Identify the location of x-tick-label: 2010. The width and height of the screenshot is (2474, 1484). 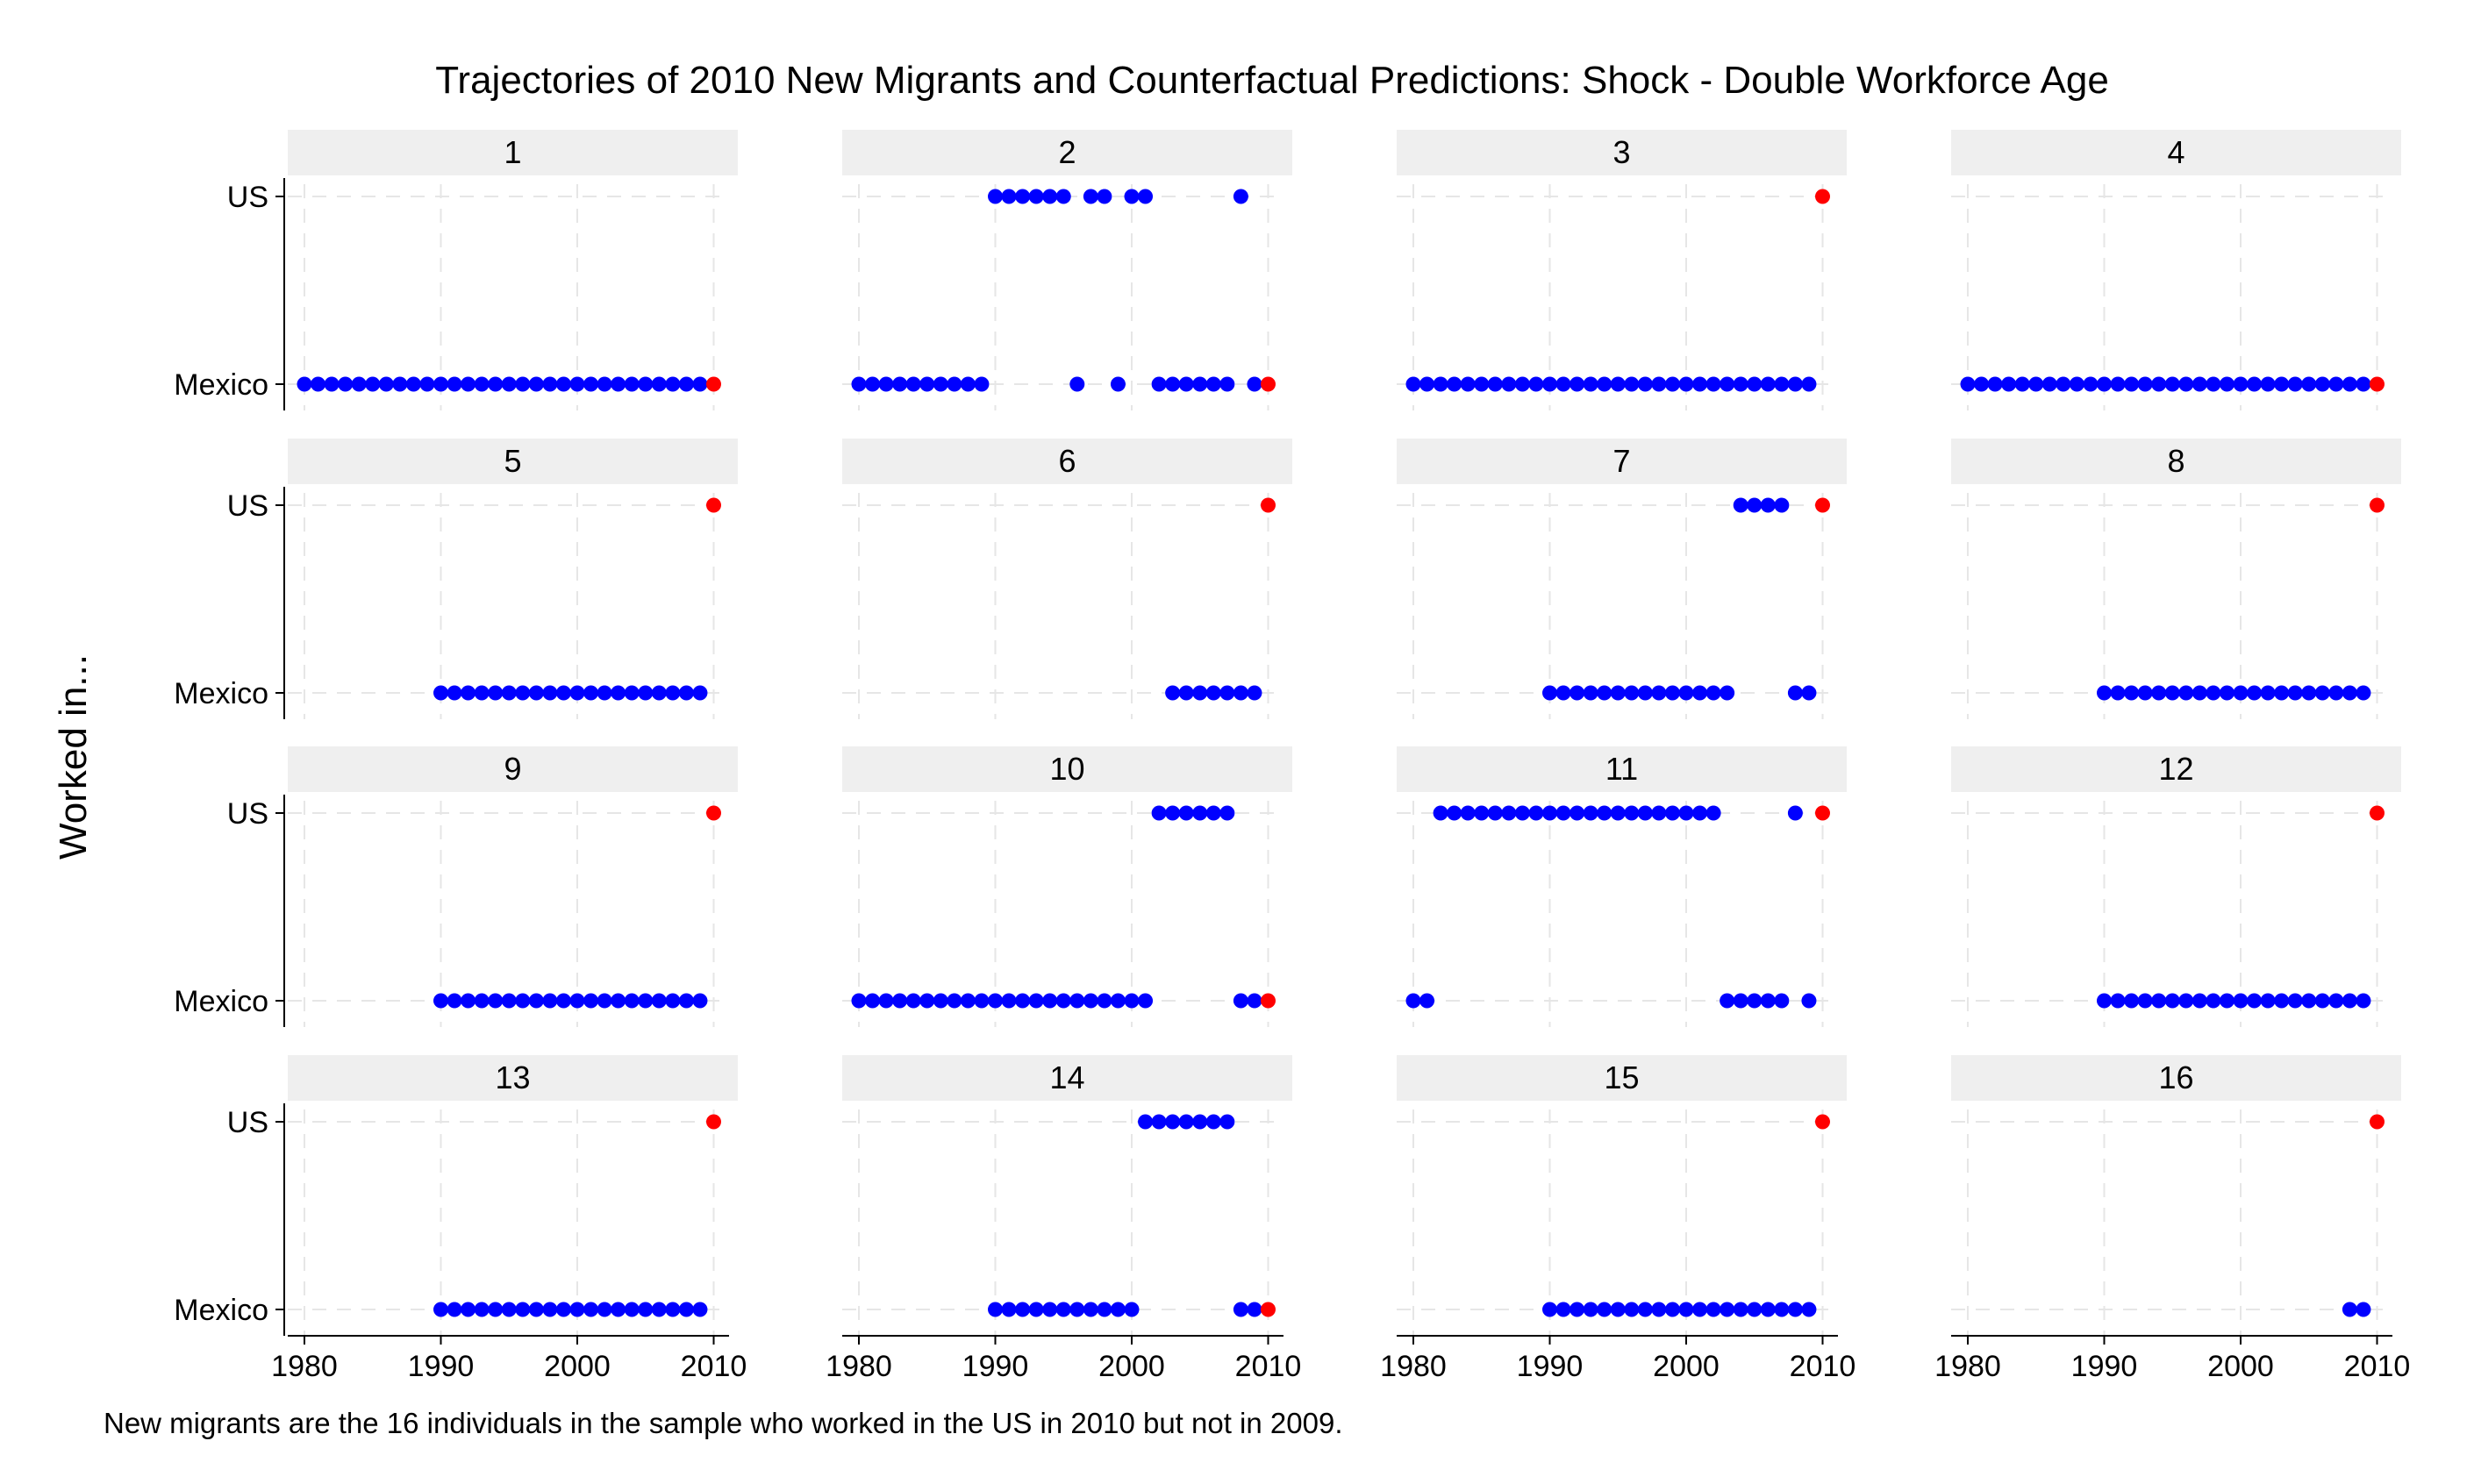
(2377, 1366).